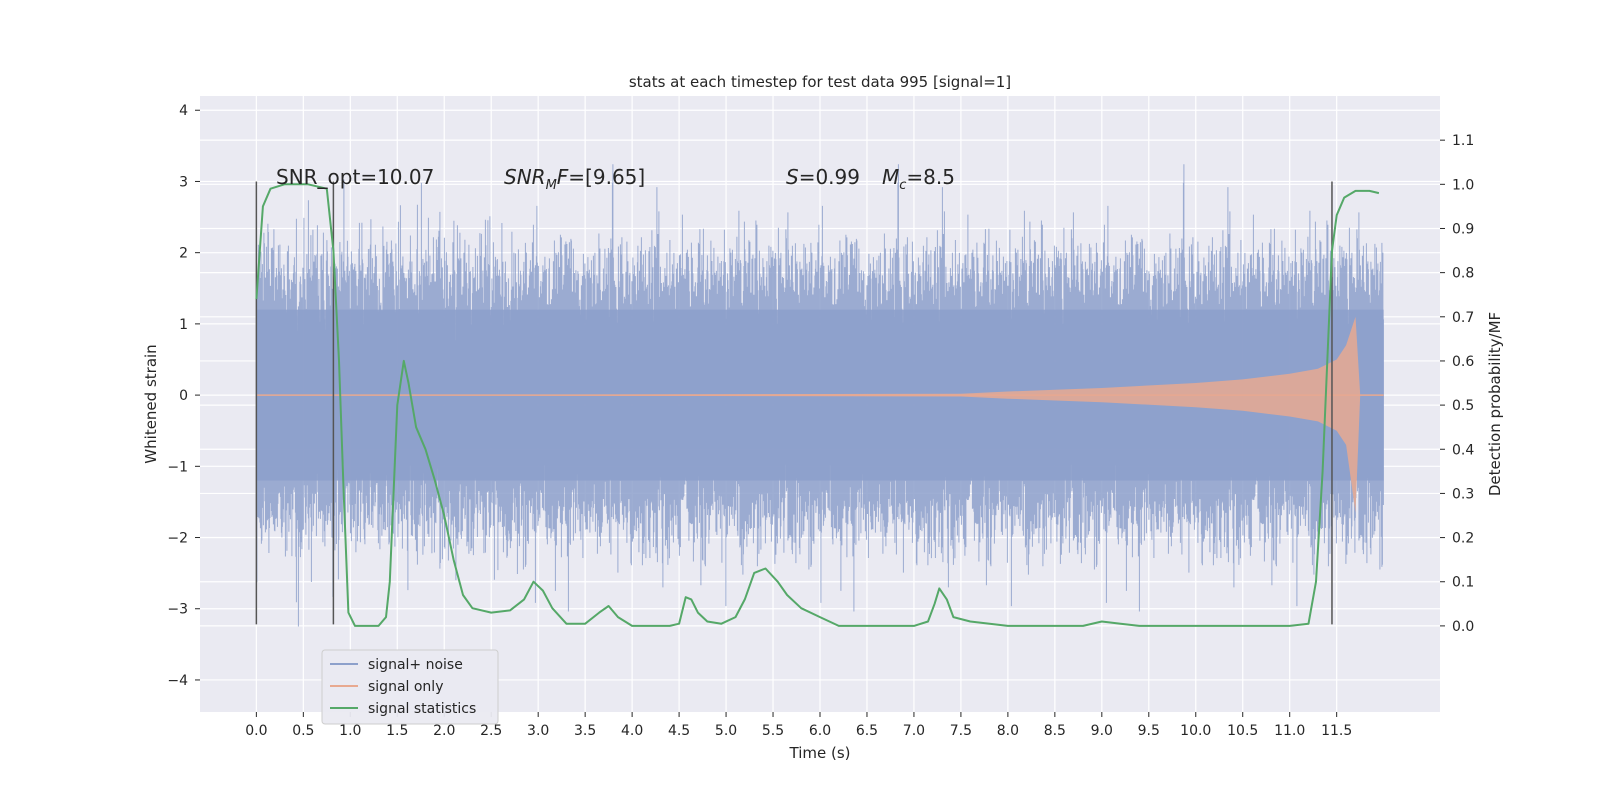 This screenshot has height=800, width=1600. What do you see at coordinates (829, 177) in the screenshot?
I see `annotation-s-value: =0.99` at bounding box center [829, 177].